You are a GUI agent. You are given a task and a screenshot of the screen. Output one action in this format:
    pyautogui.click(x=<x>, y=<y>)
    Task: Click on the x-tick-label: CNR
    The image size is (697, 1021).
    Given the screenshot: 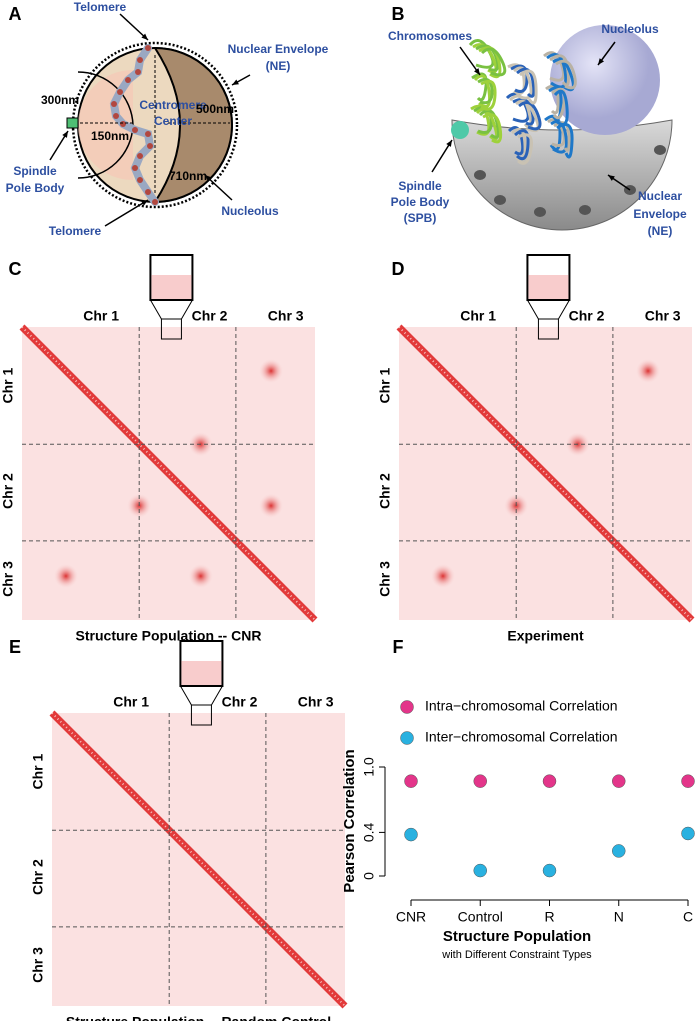 What is the action you would take?
    pyautogui.click(x=411, y=917)
    